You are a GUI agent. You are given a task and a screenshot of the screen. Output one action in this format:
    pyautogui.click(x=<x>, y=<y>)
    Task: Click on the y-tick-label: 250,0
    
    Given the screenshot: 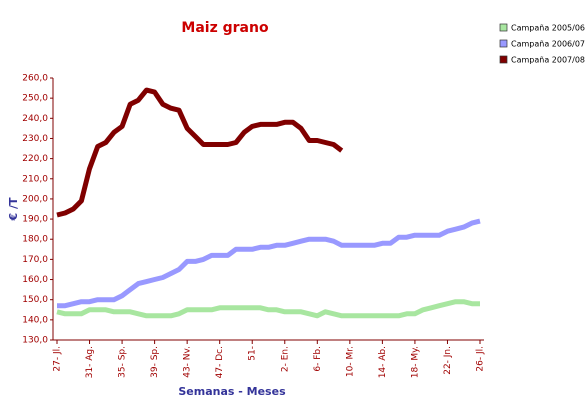 What is the action you would take?
    pyautogui.click(x=35, y=99)
    